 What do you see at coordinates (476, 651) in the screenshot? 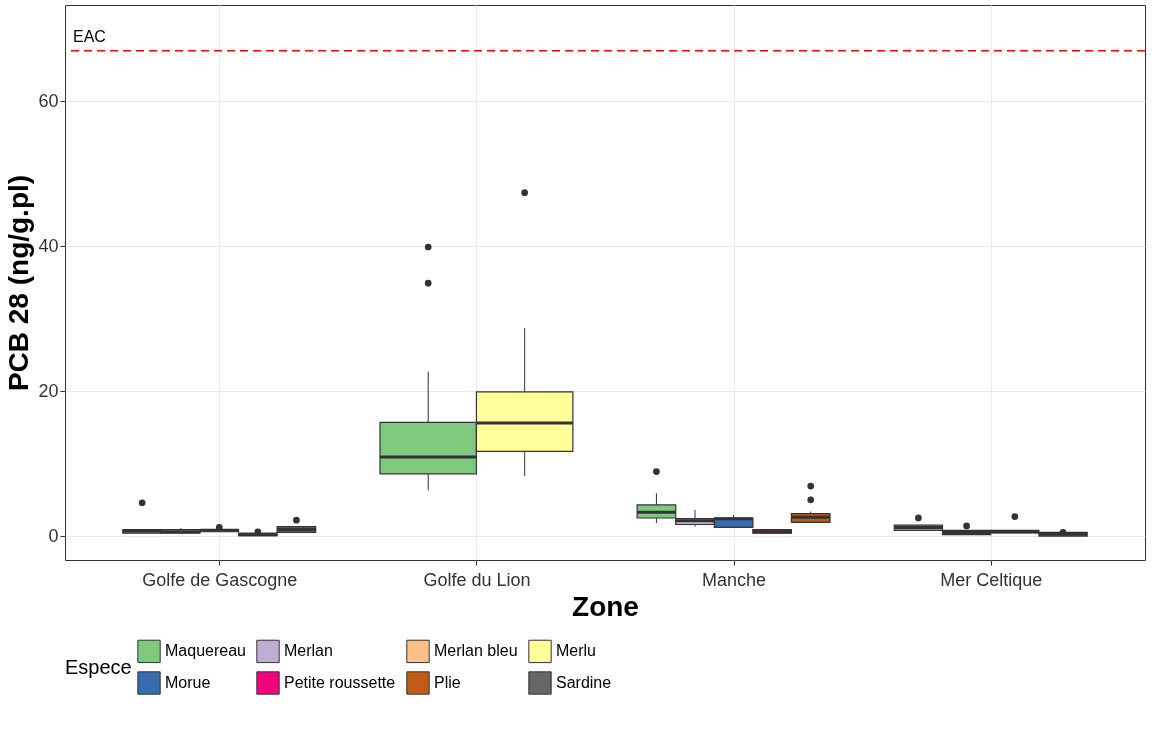
I see `legend-label: Merlan bleu` at bounding box center [476, 651].